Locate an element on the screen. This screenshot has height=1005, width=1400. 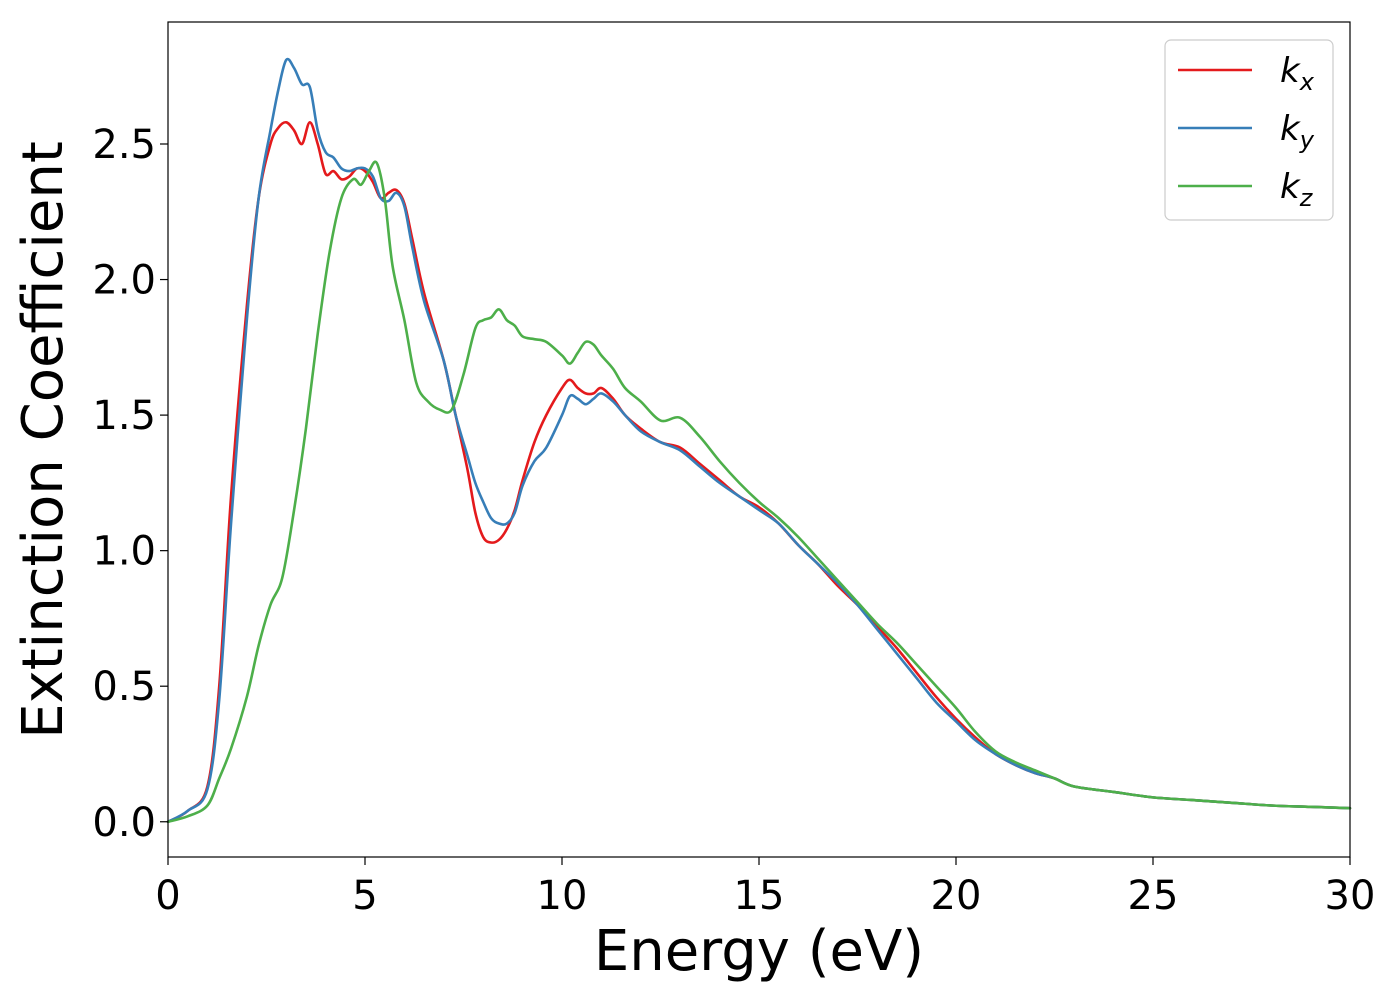
x-tick-label: 10 is located at coordinates (562, 896).